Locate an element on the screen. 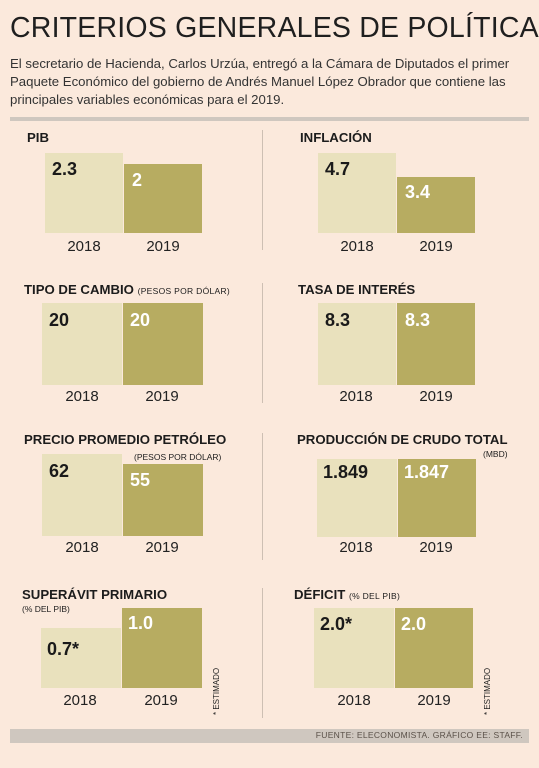  chart-unit: (MBD) is located at coordinates (495, 454).